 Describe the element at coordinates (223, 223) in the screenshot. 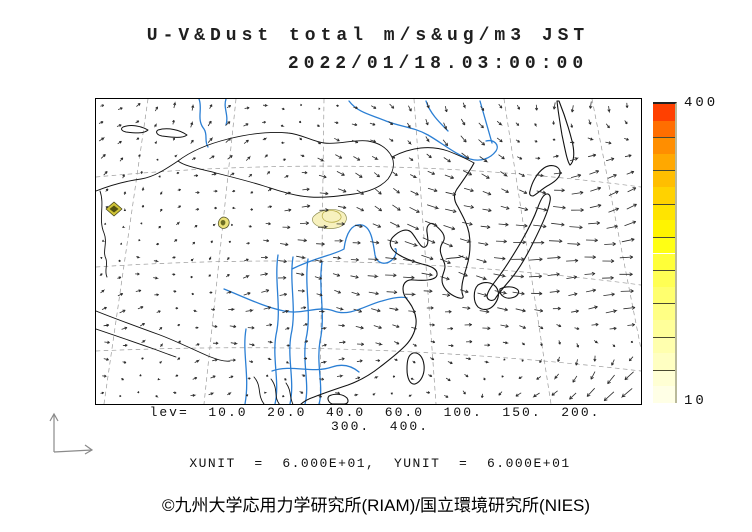

I see `dust-spot-mid-inner` at that location.